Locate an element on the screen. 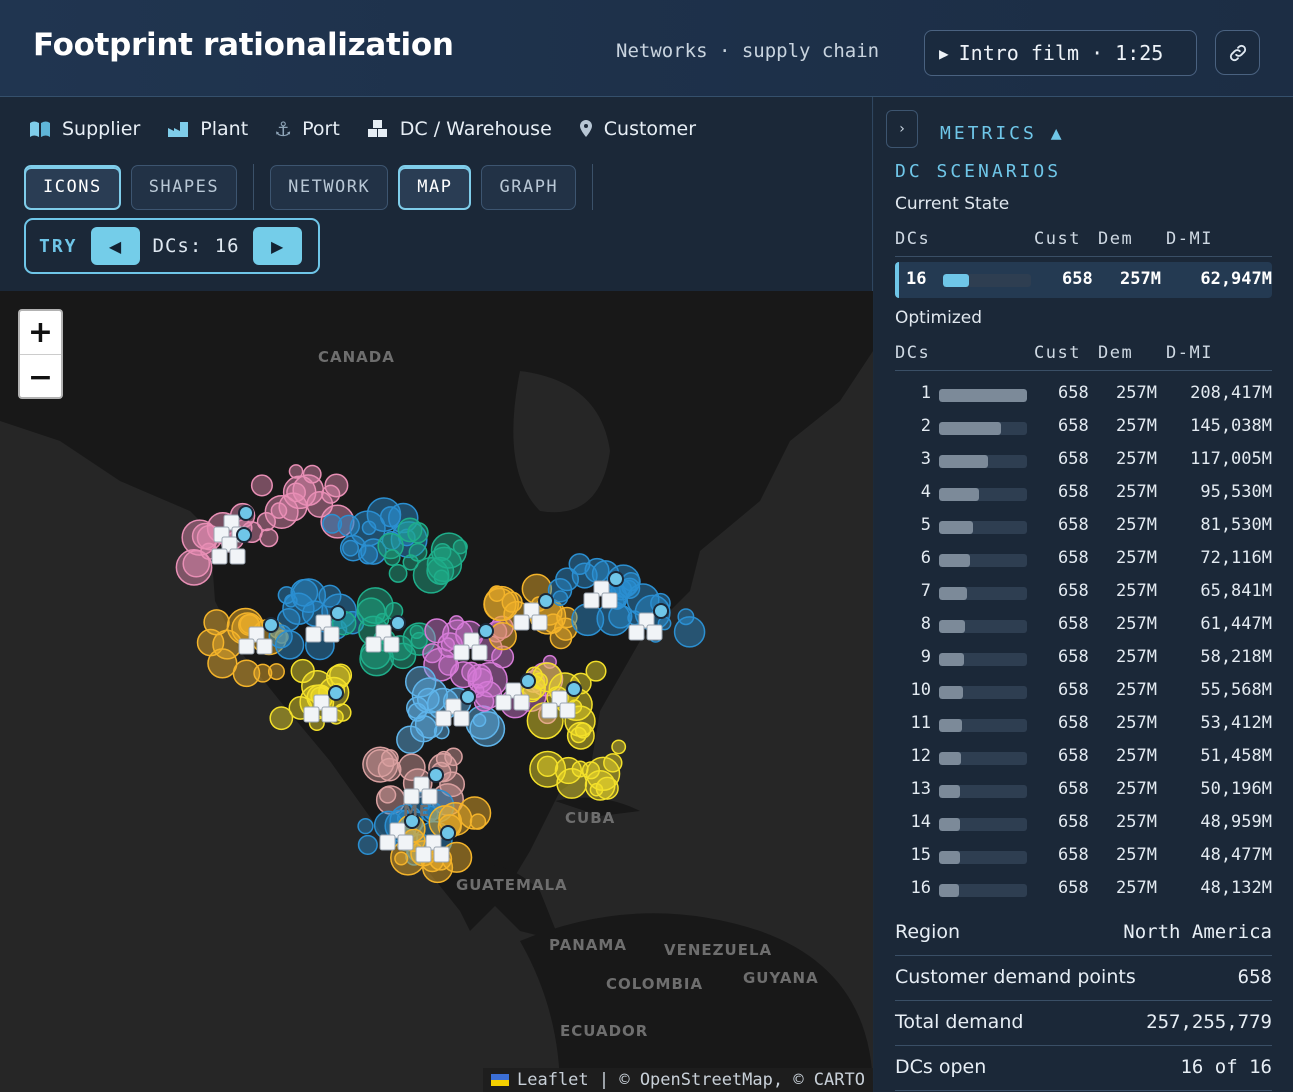 This screenshot has width=1293, height=1092. map-tab: MAP is located at coordinates (435, 187).